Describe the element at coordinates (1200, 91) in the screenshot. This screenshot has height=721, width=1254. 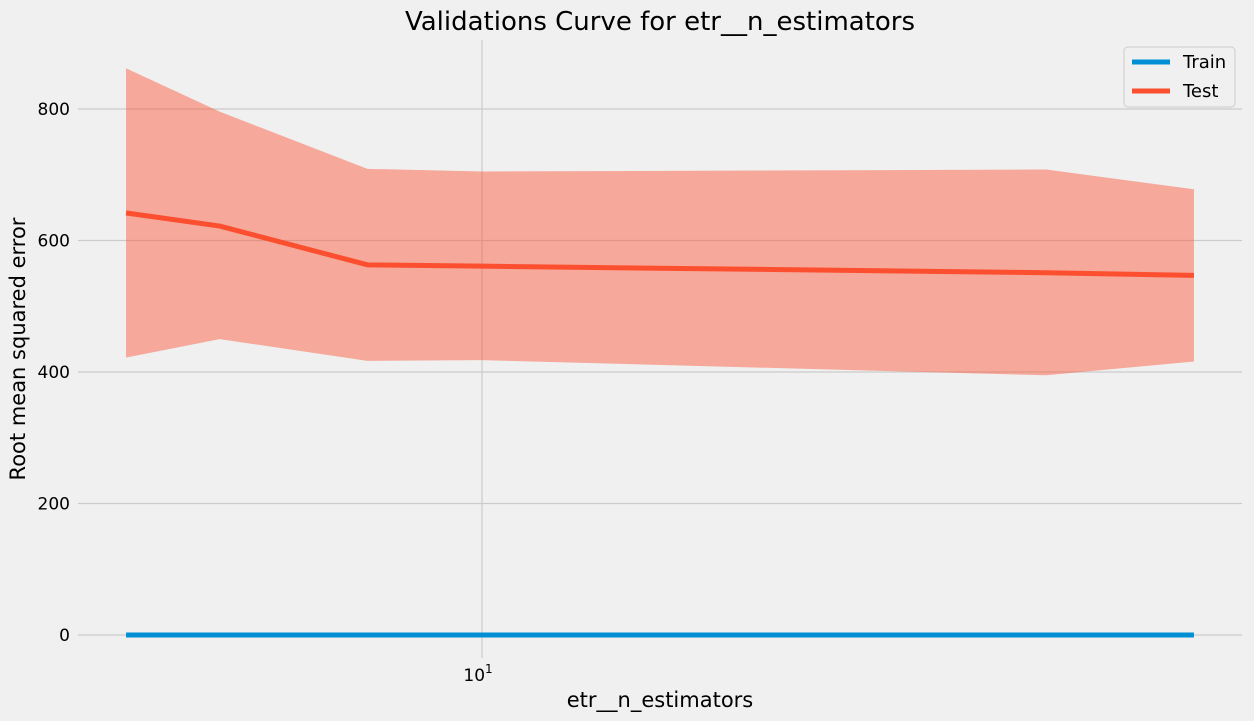
I see `legend-label-test: Test` at that location.